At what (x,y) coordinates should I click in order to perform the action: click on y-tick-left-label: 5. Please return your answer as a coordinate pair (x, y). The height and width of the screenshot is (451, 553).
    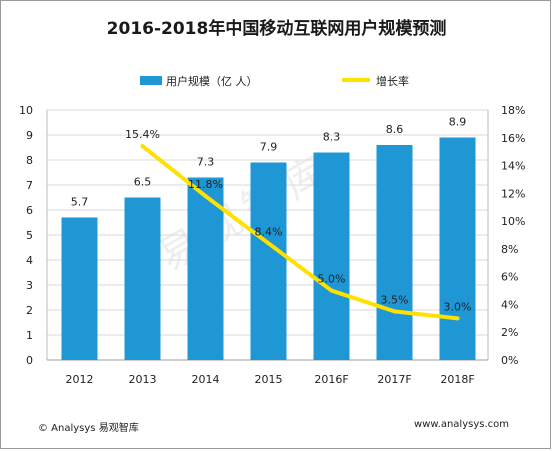
    Looking at the image, I should click on (29, 235).